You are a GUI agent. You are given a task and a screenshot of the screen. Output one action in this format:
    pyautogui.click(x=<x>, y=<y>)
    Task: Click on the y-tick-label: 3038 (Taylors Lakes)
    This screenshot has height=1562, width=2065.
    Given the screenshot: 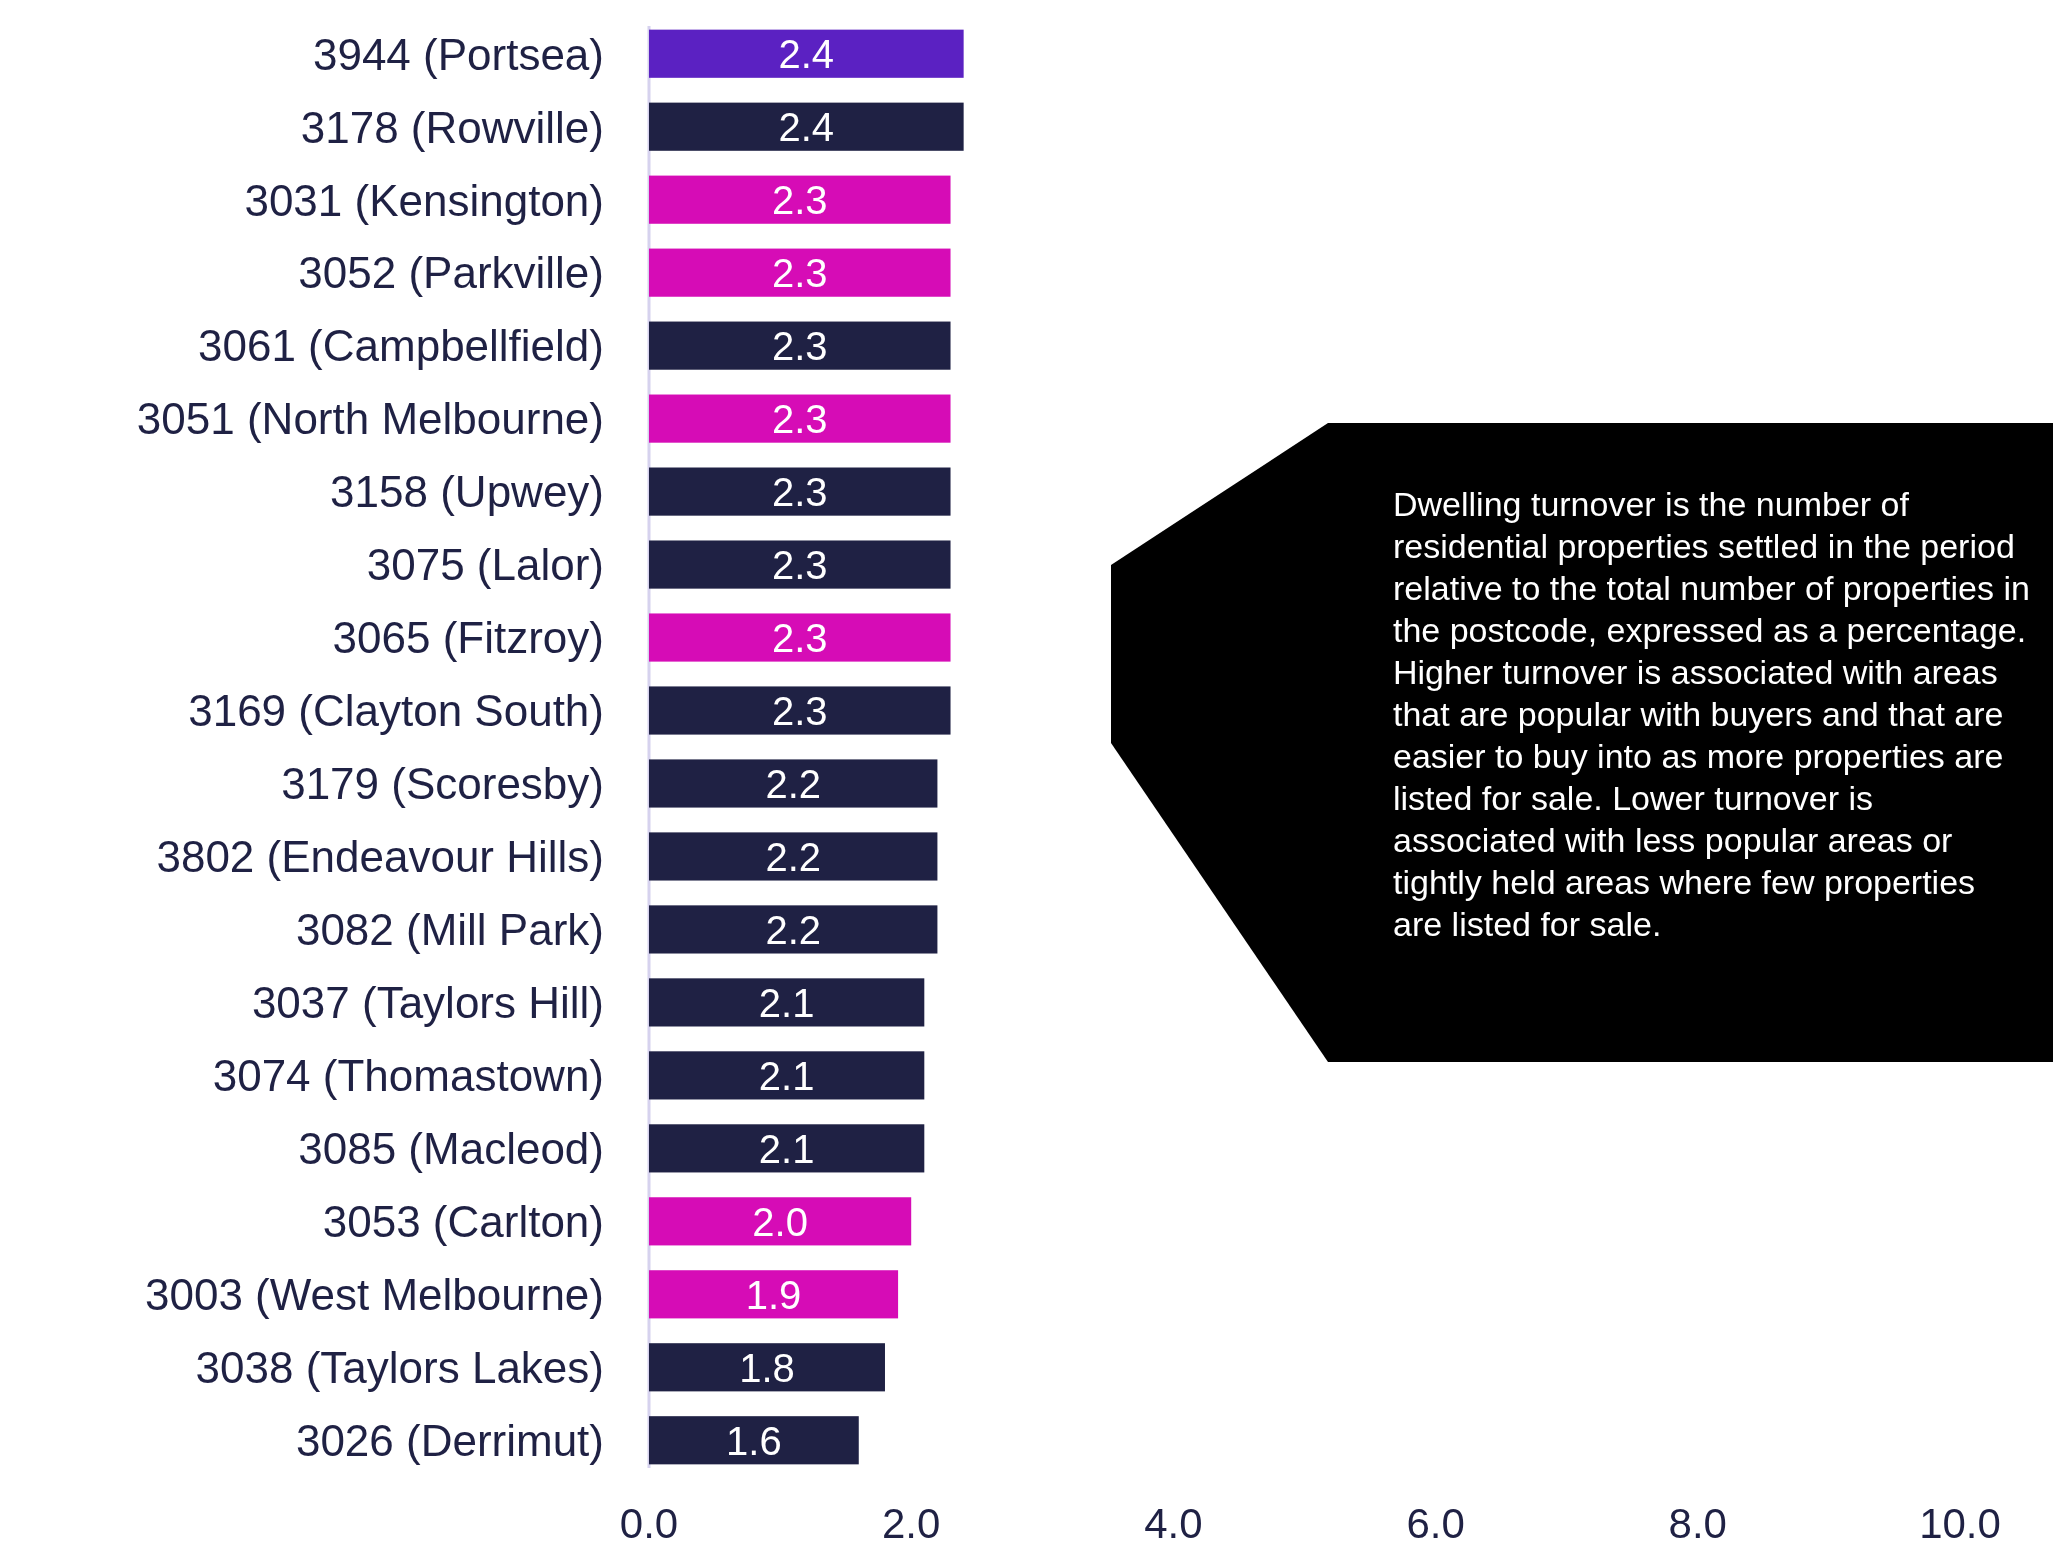 What is the action you would take?
    pyautogui.click(x=399, y=1368)
    